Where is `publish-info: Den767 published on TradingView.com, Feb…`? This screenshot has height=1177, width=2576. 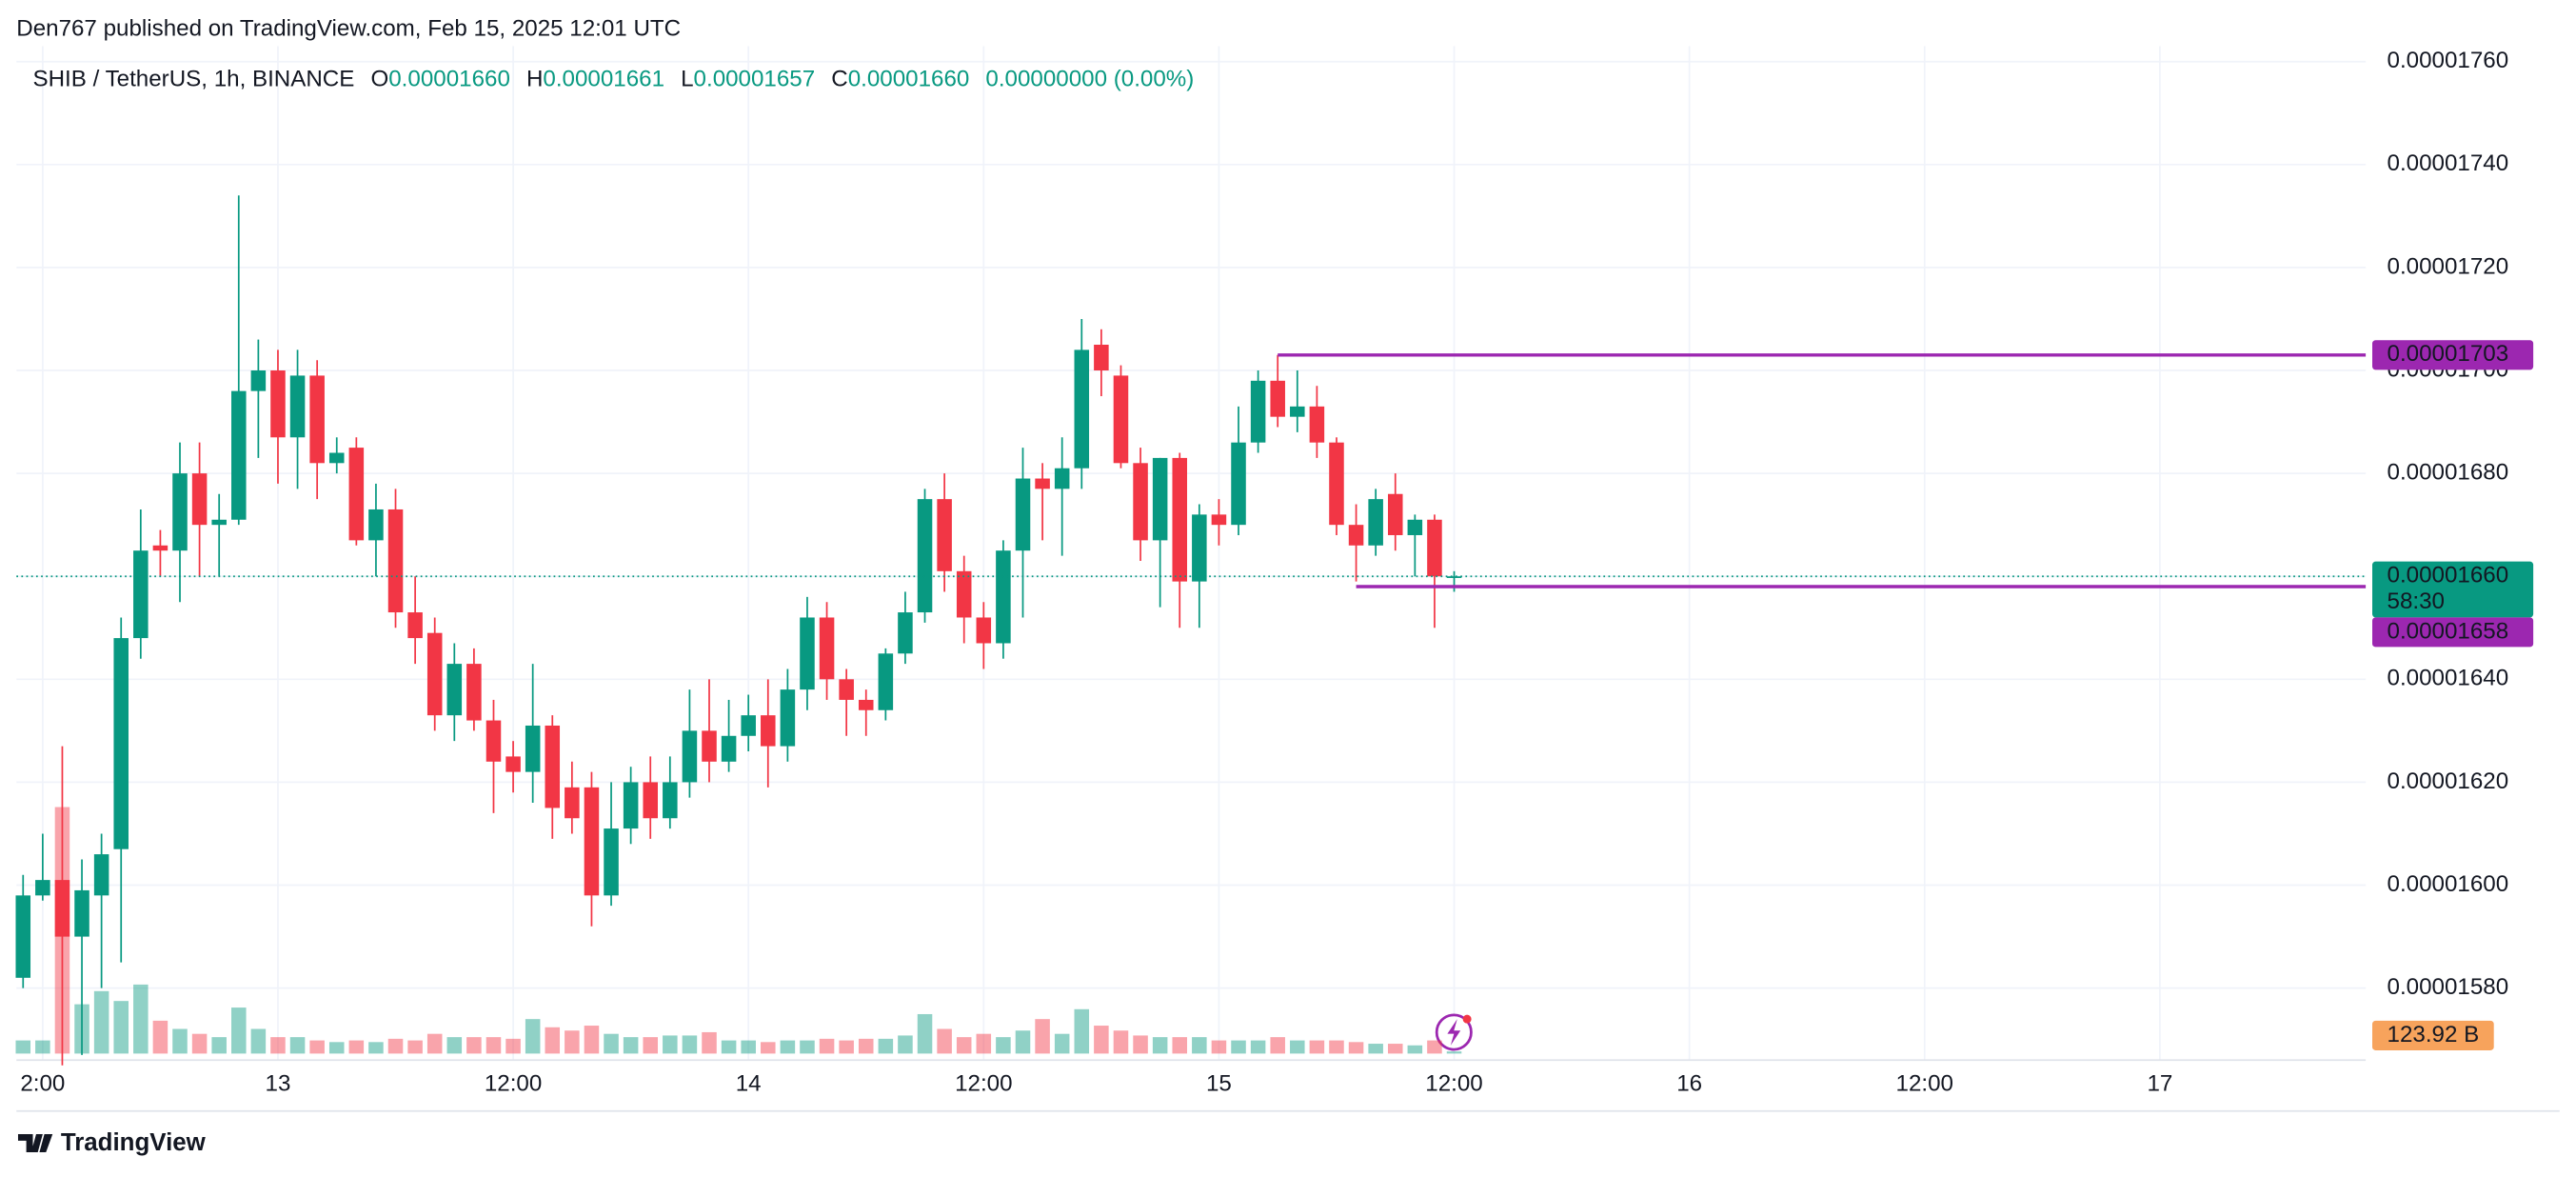 publish-info: Den767 published on TradingView.com, Feb… is located at coordinates (348, 29).